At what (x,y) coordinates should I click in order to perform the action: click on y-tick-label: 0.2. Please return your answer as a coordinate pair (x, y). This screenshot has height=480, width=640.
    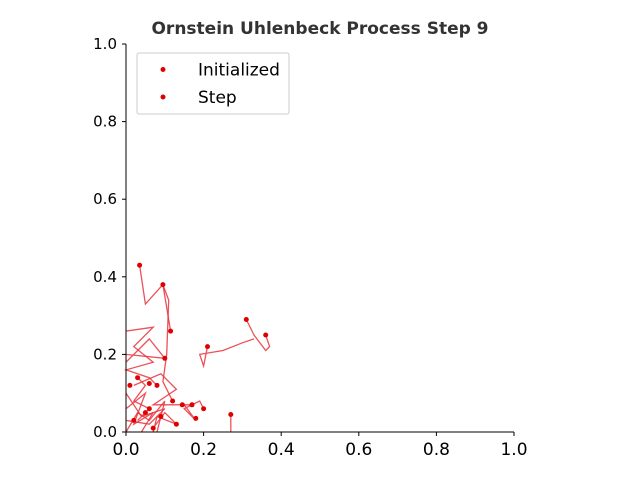
    Looking at the image, I should click on (105, 354).